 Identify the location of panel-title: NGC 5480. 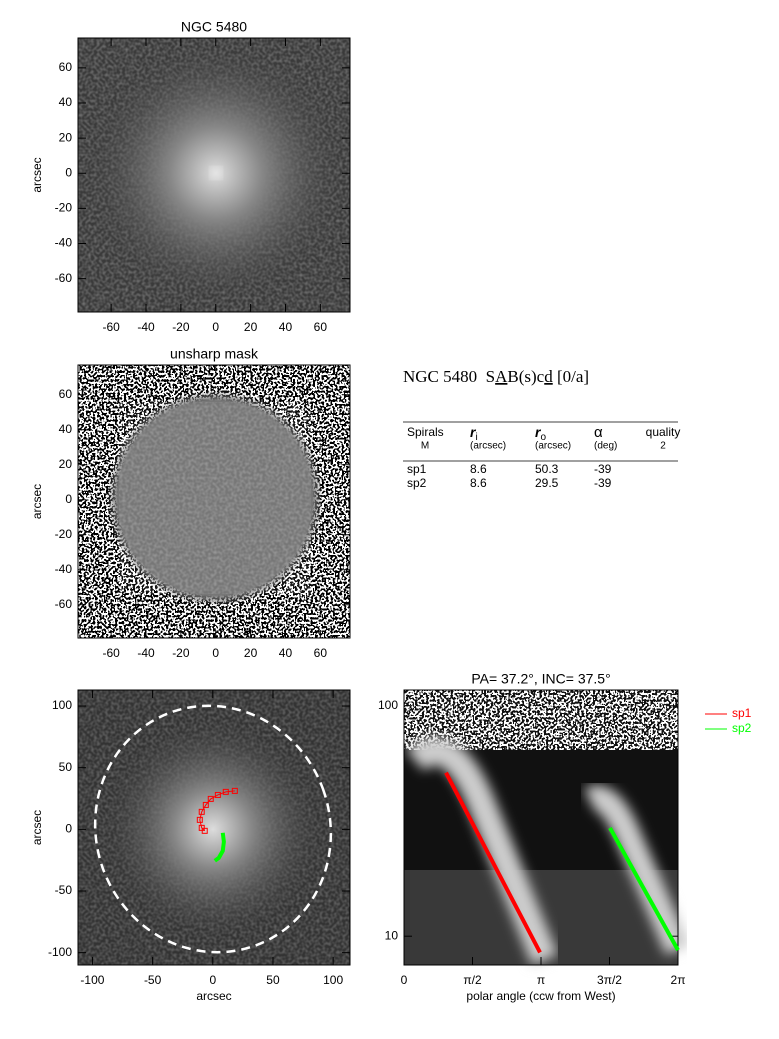
(214, 27).